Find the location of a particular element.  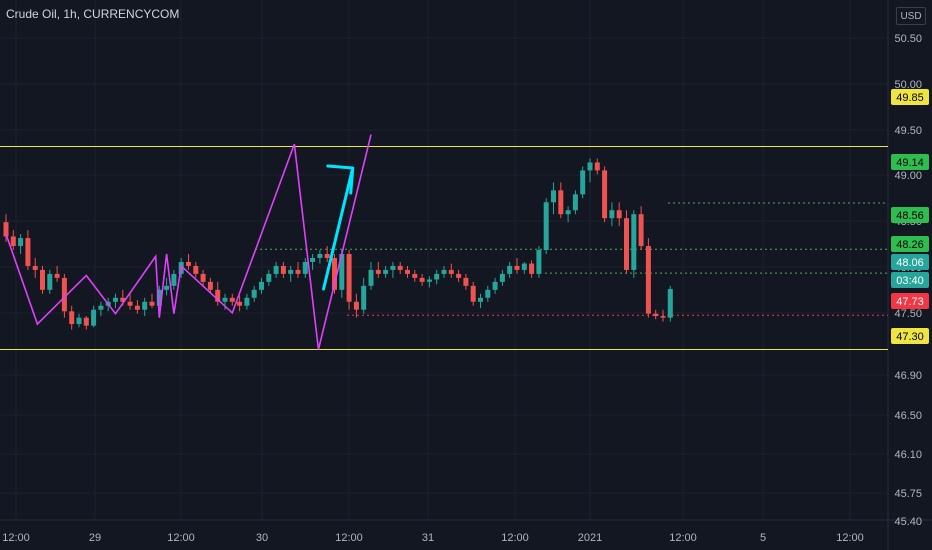

x-tick-label: 29 is located at coordinates (95, 538).